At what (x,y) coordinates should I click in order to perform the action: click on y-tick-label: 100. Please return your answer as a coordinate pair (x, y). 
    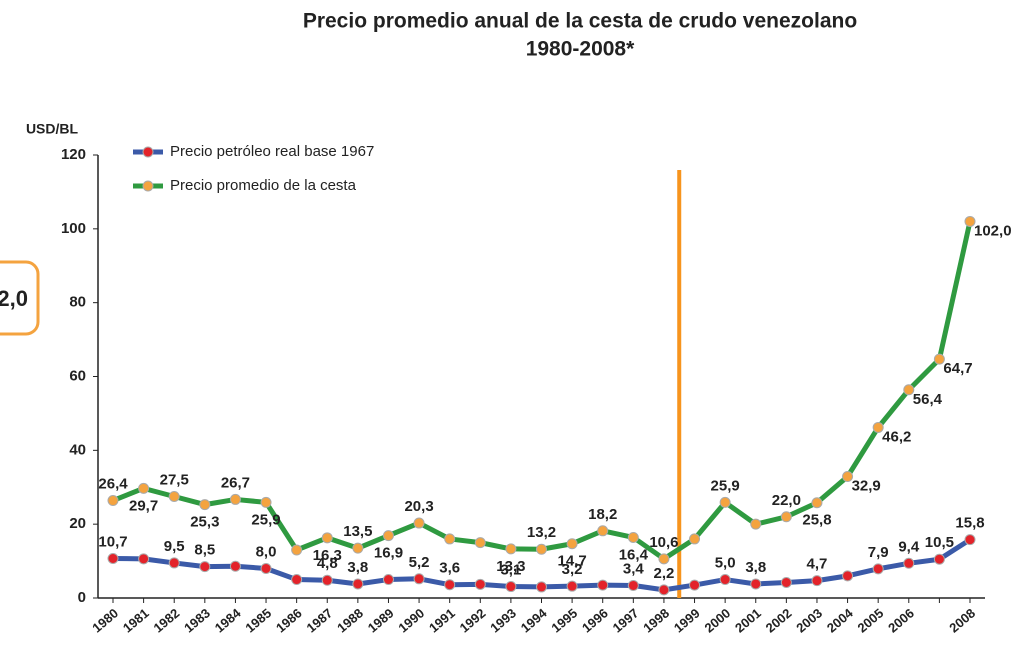
    Looking at the image, I should click on (73, 228).